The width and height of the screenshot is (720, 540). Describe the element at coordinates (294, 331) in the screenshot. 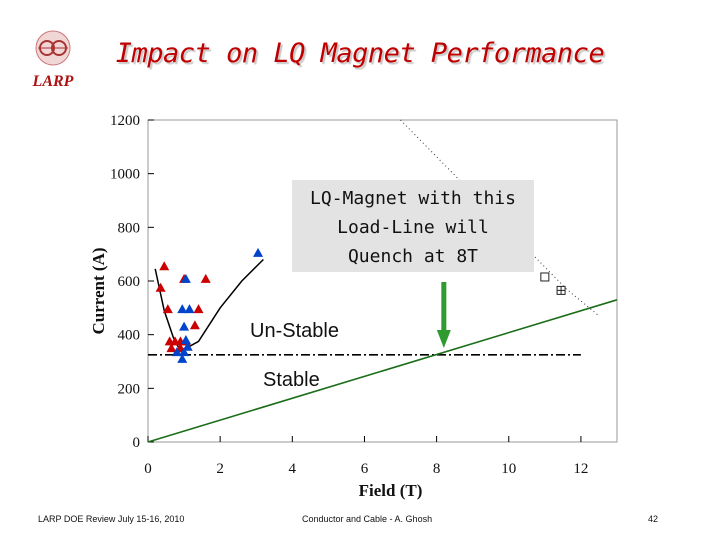

I see `unstable-label: Un-Stable` at that location.